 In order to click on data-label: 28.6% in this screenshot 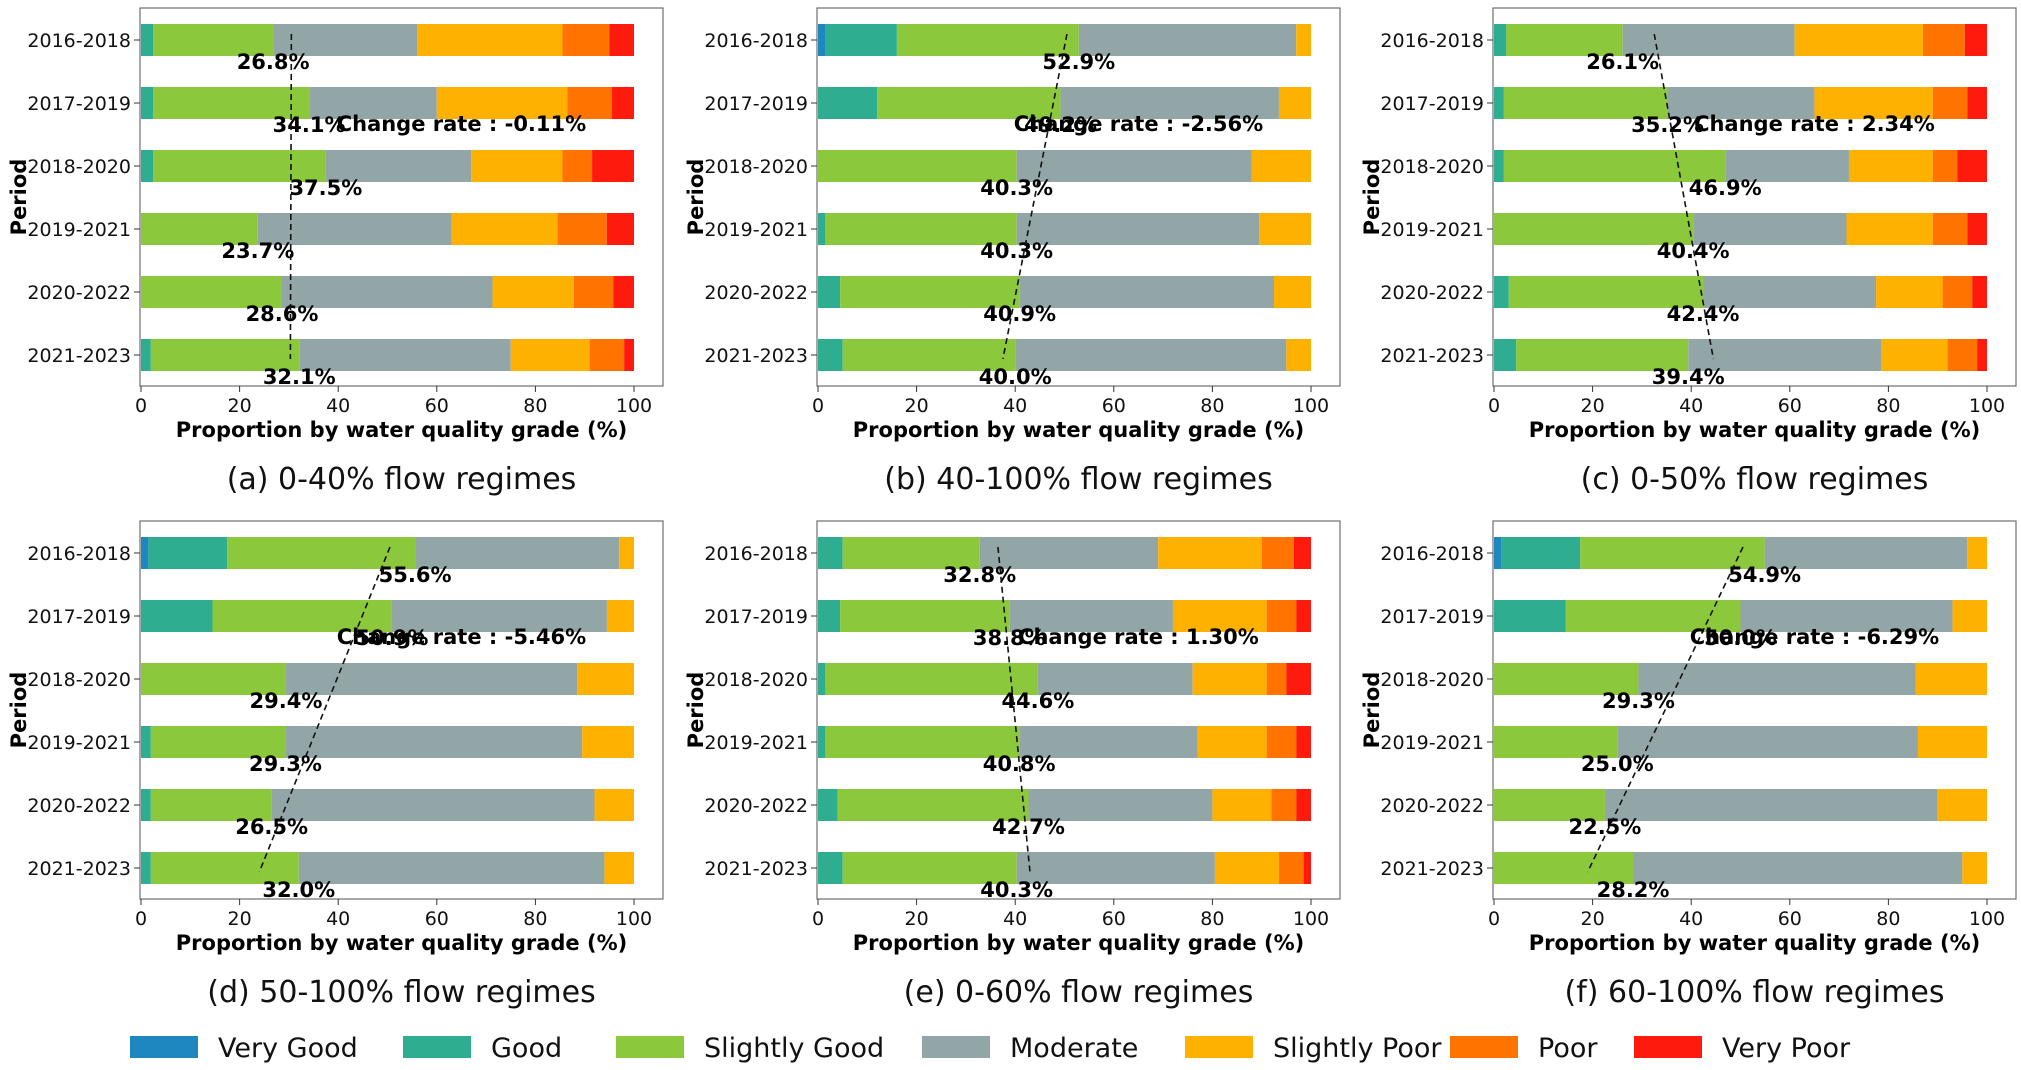, I will do `click(282, 314)`.